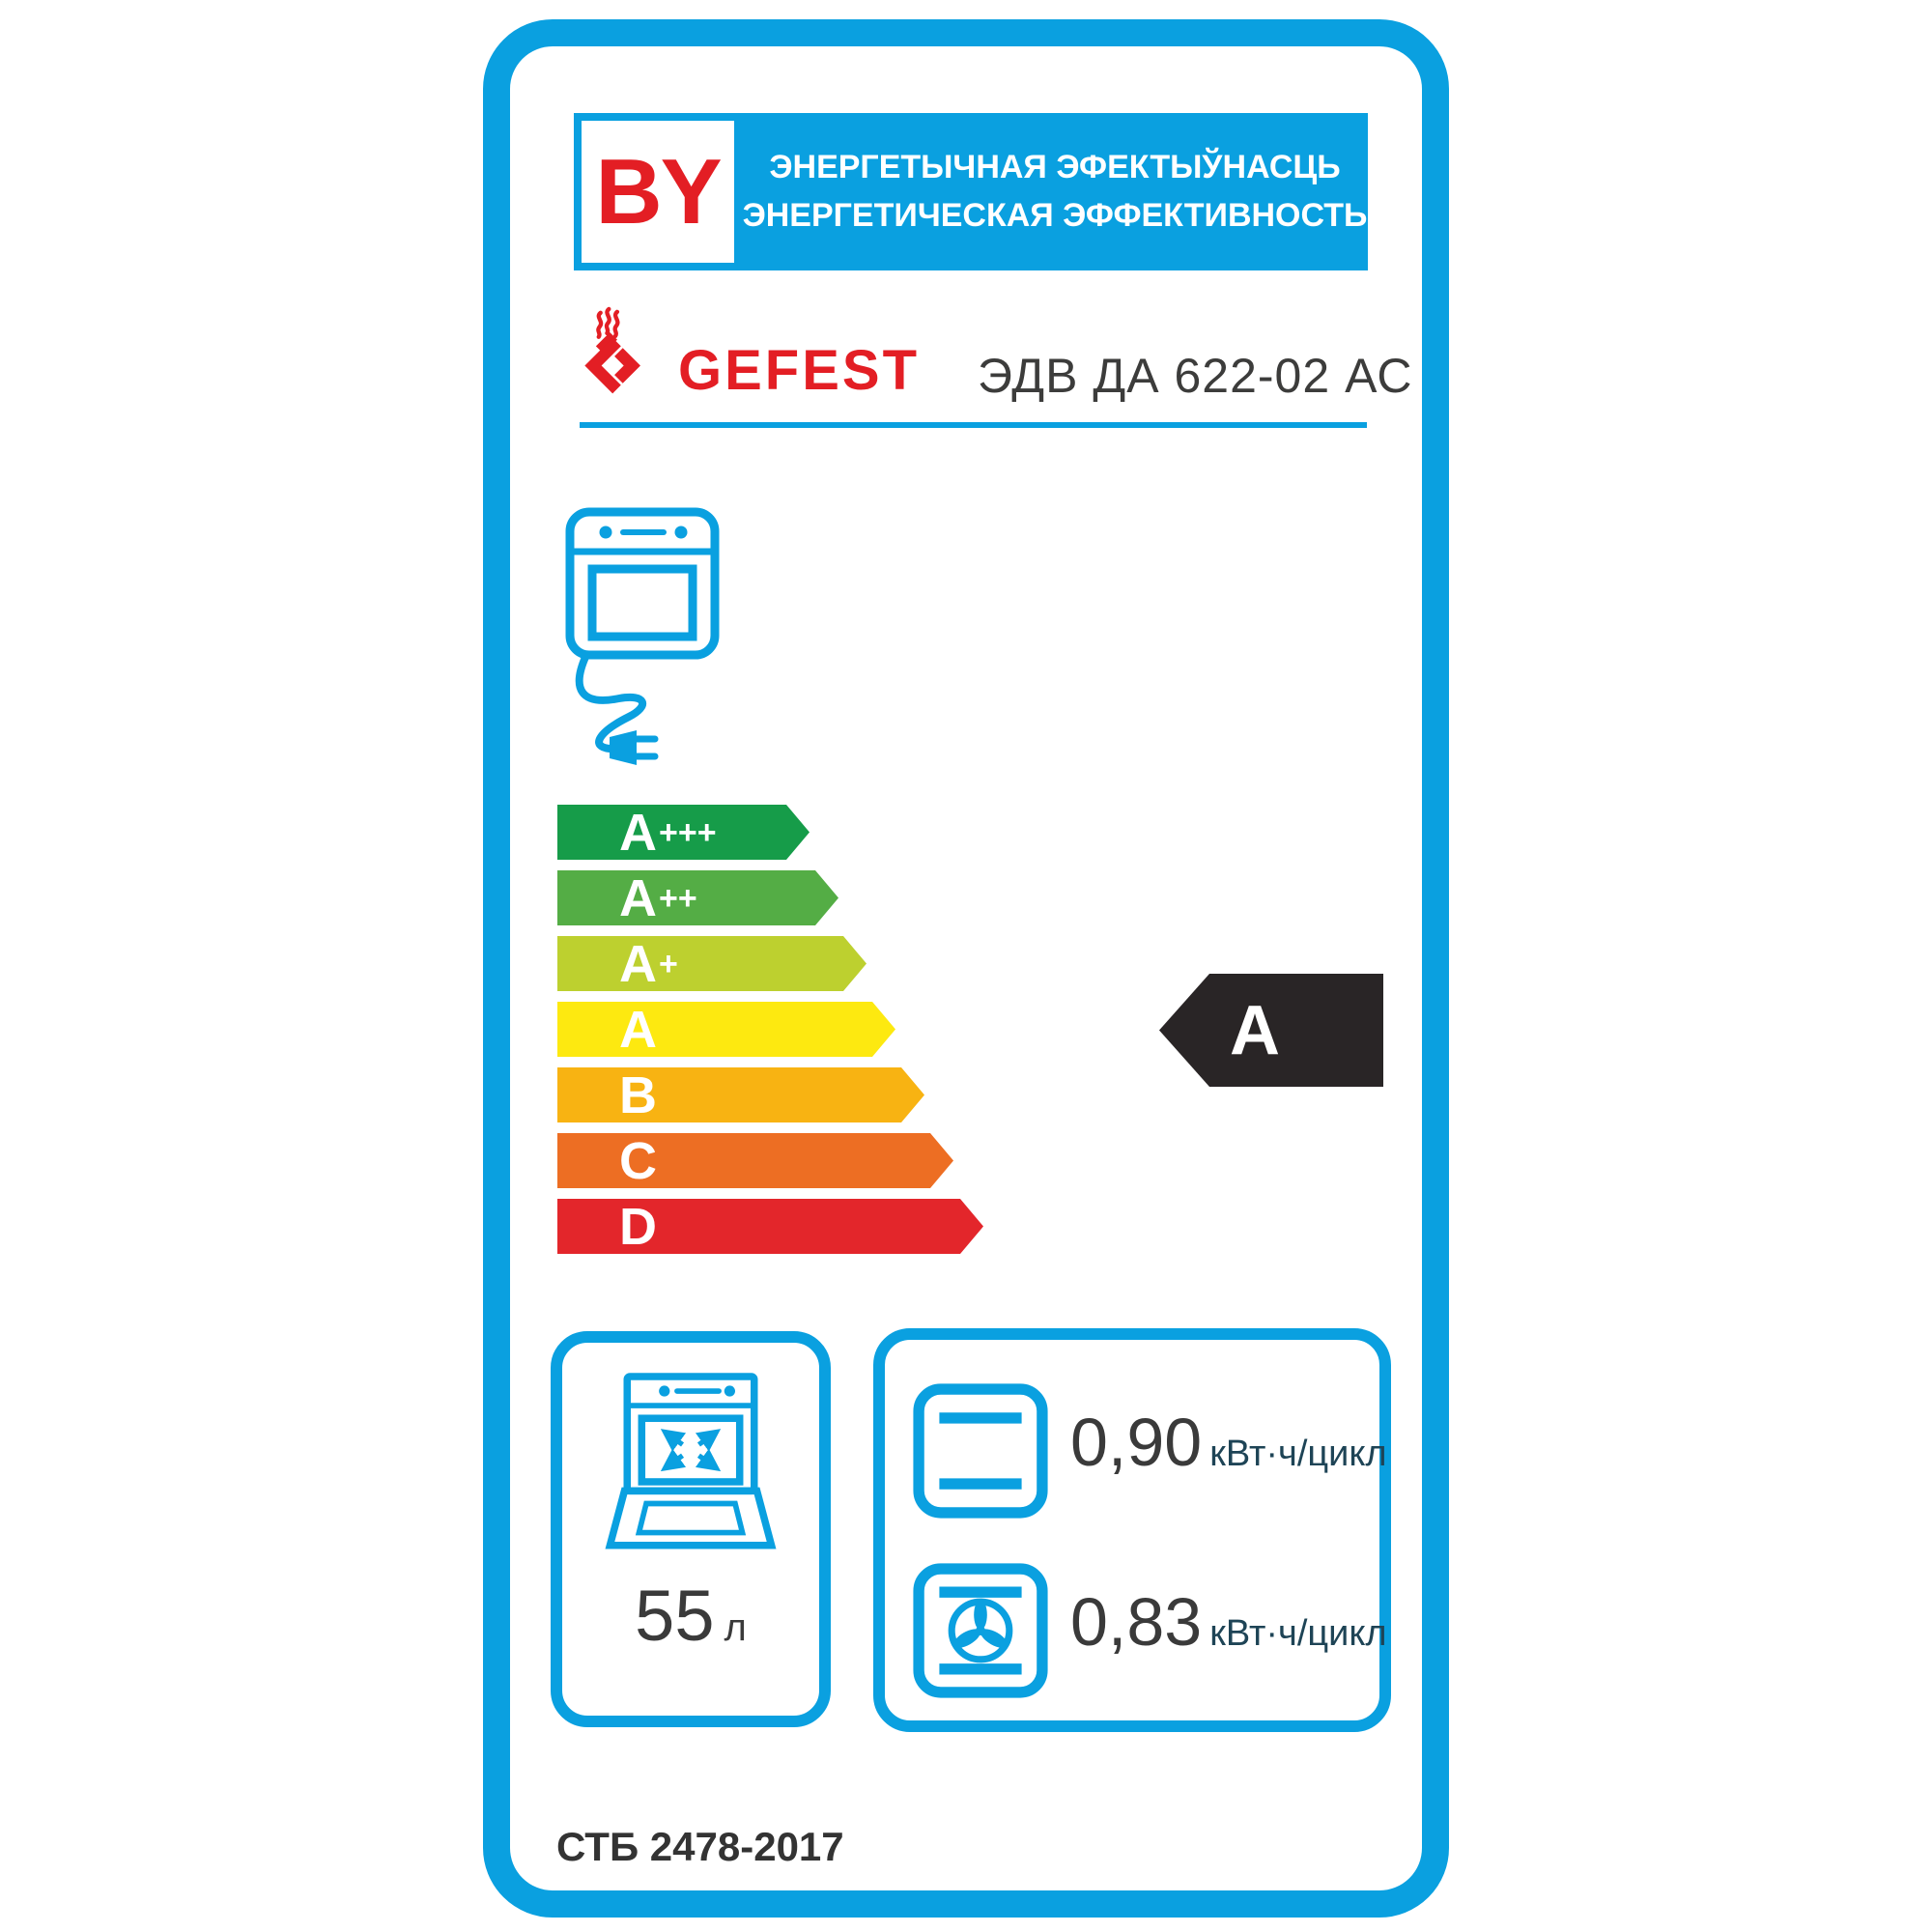 The width and height of the screenshot is (1932, 1932). What do you see at coordinates (1136, 1442) in the screenshot?
I see `conventional-energy-value: 0,90` at bounding box center [1136, 1442].